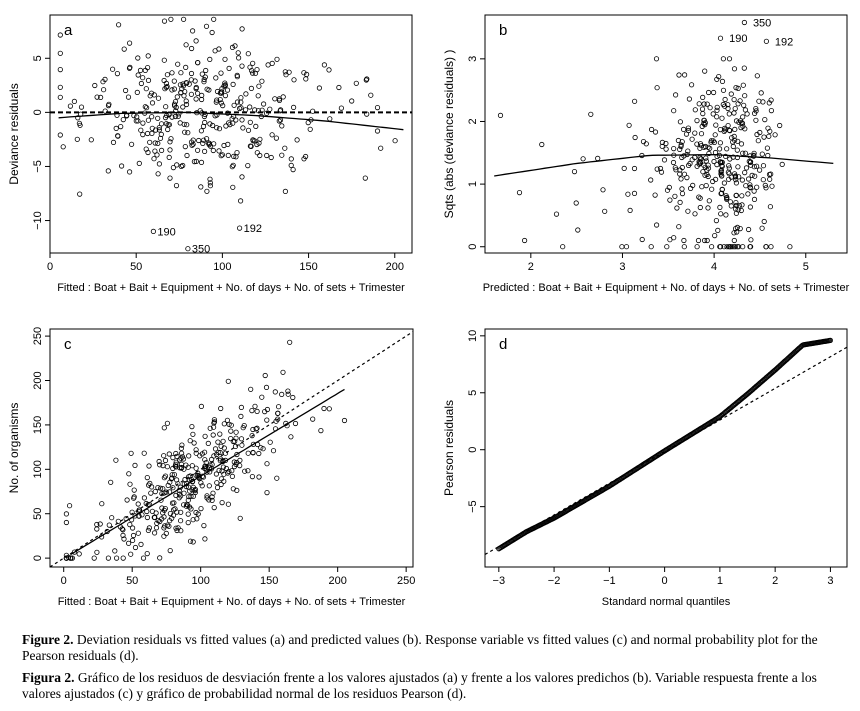  What do you see at coordinates (609, 581) in the screenshot?
I see `x-tick-label: −1` at bounding box center [609, 581].